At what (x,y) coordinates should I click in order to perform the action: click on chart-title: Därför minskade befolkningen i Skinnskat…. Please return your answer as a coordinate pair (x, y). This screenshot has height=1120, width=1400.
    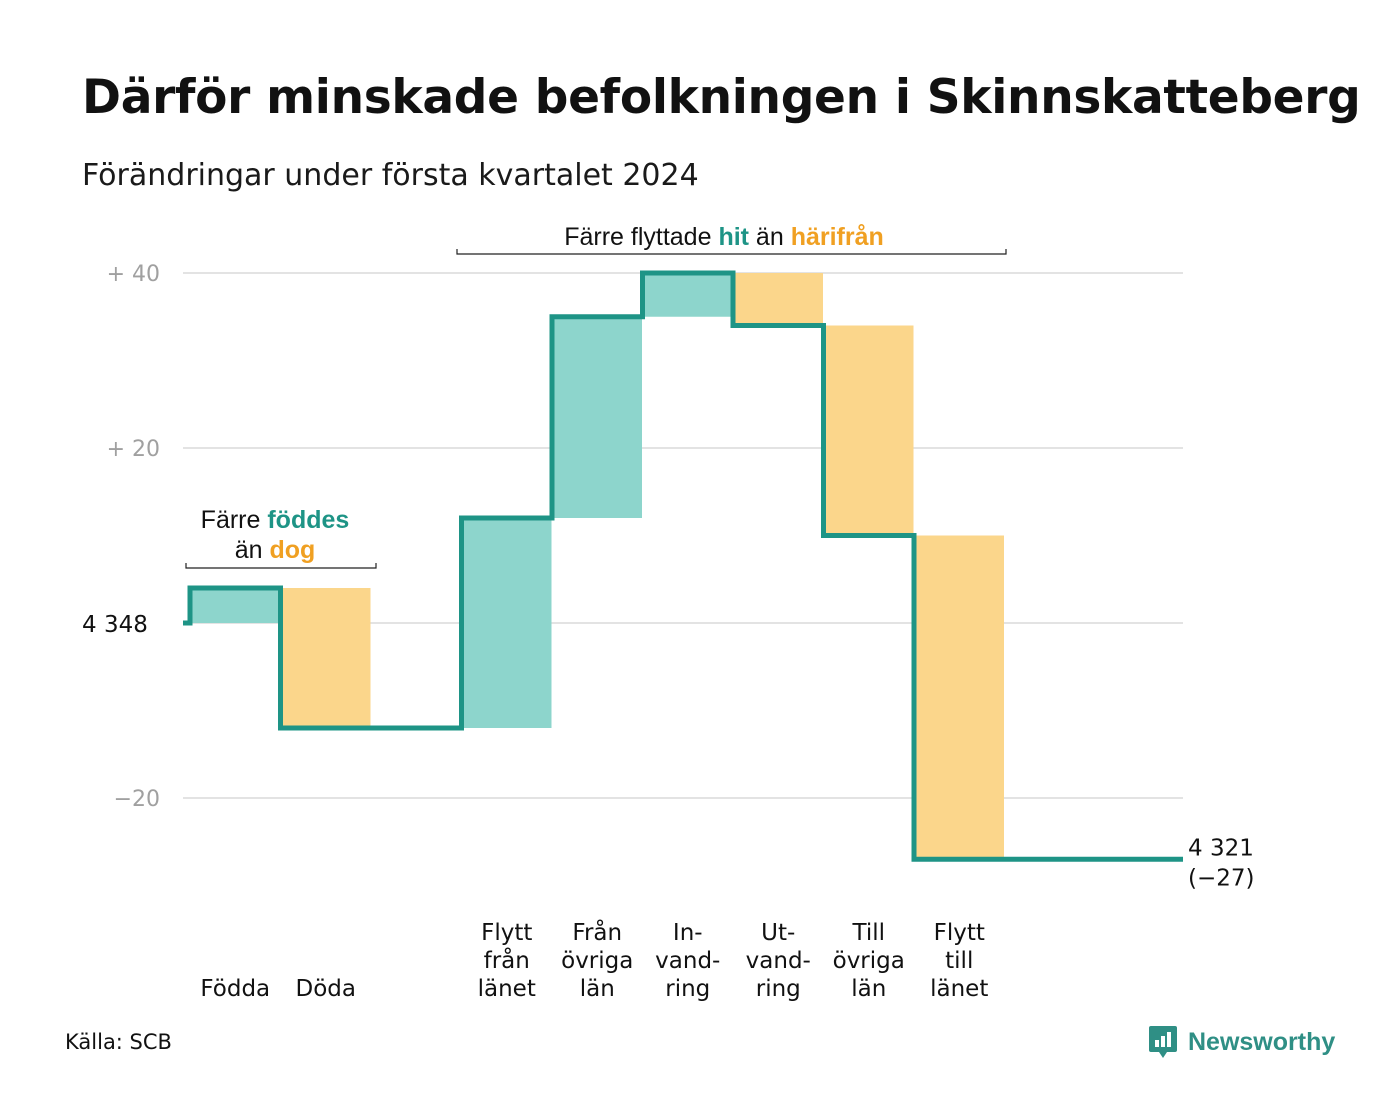
    Looking at the image, I should click on (721, 97).